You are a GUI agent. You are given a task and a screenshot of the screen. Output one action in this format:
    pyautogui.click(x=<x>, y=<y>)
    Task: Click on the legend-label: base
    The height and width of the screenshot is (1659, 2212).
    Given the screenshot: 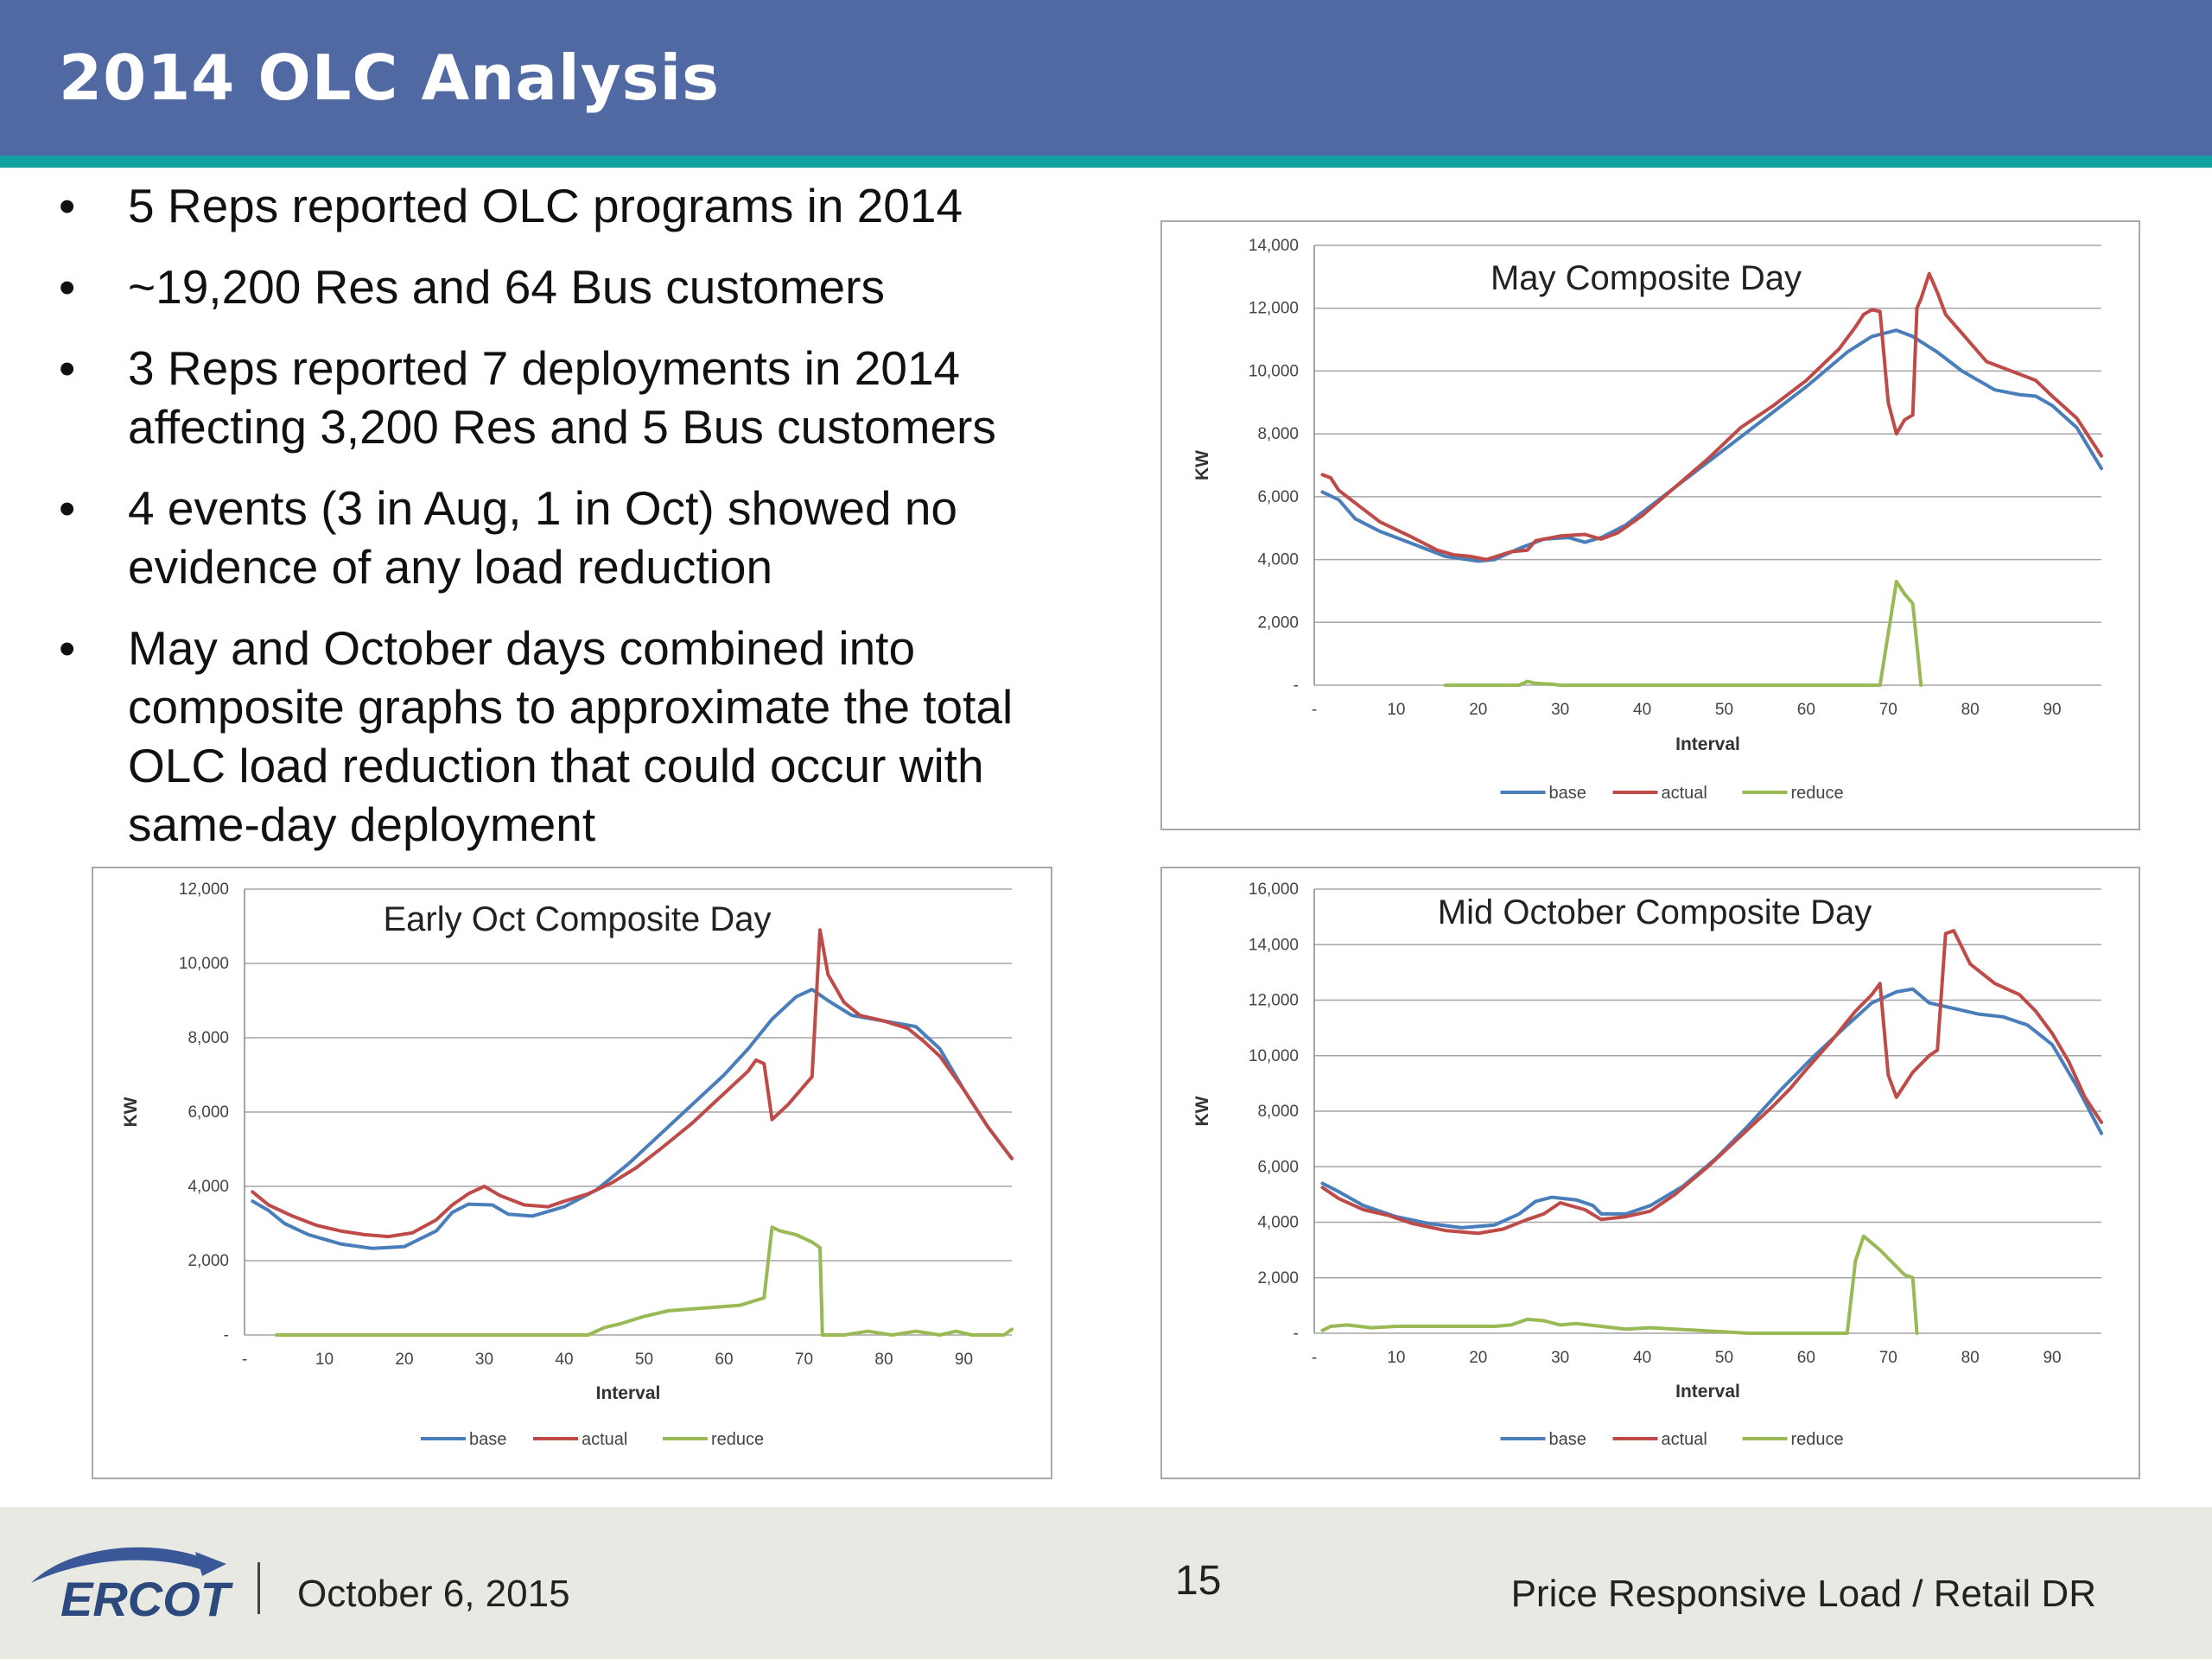 What is the action you would take?
    pyautogui.click(x=487, y=1439)
    